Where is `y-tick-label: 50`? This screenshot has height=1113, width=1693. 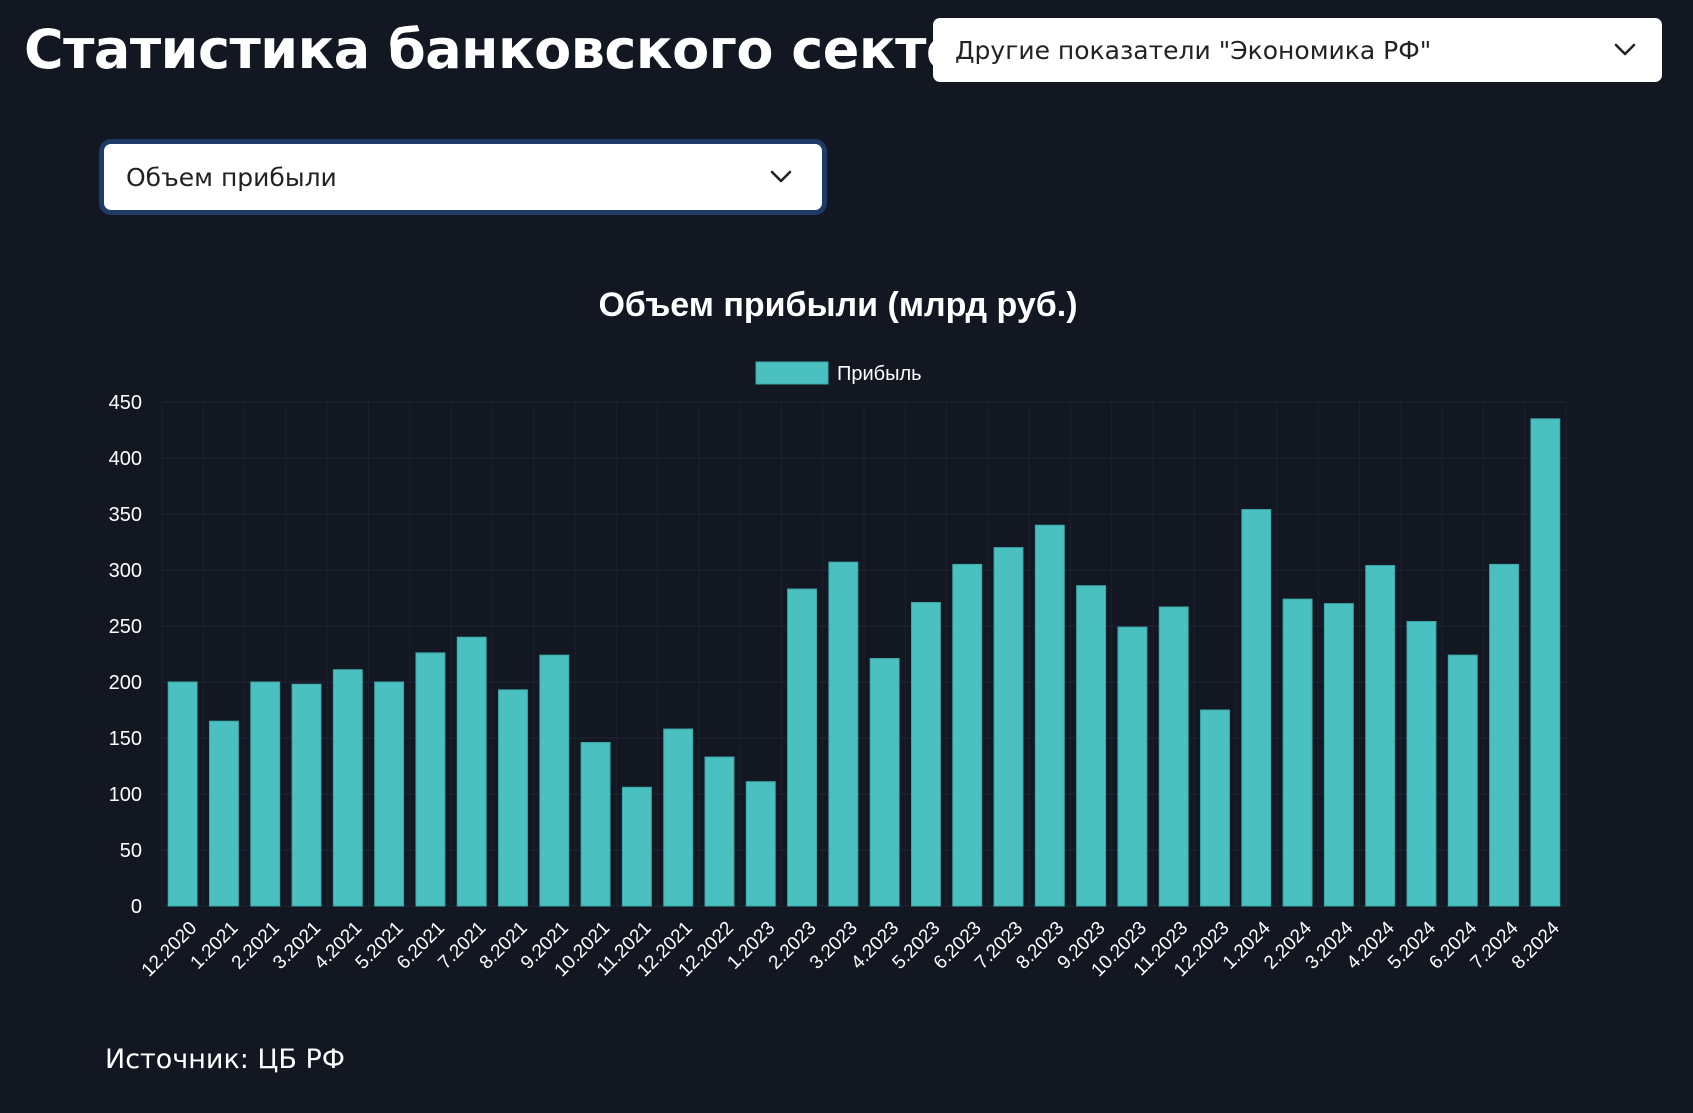 y-tick-label: 50 is located at coordinates (131, 851).